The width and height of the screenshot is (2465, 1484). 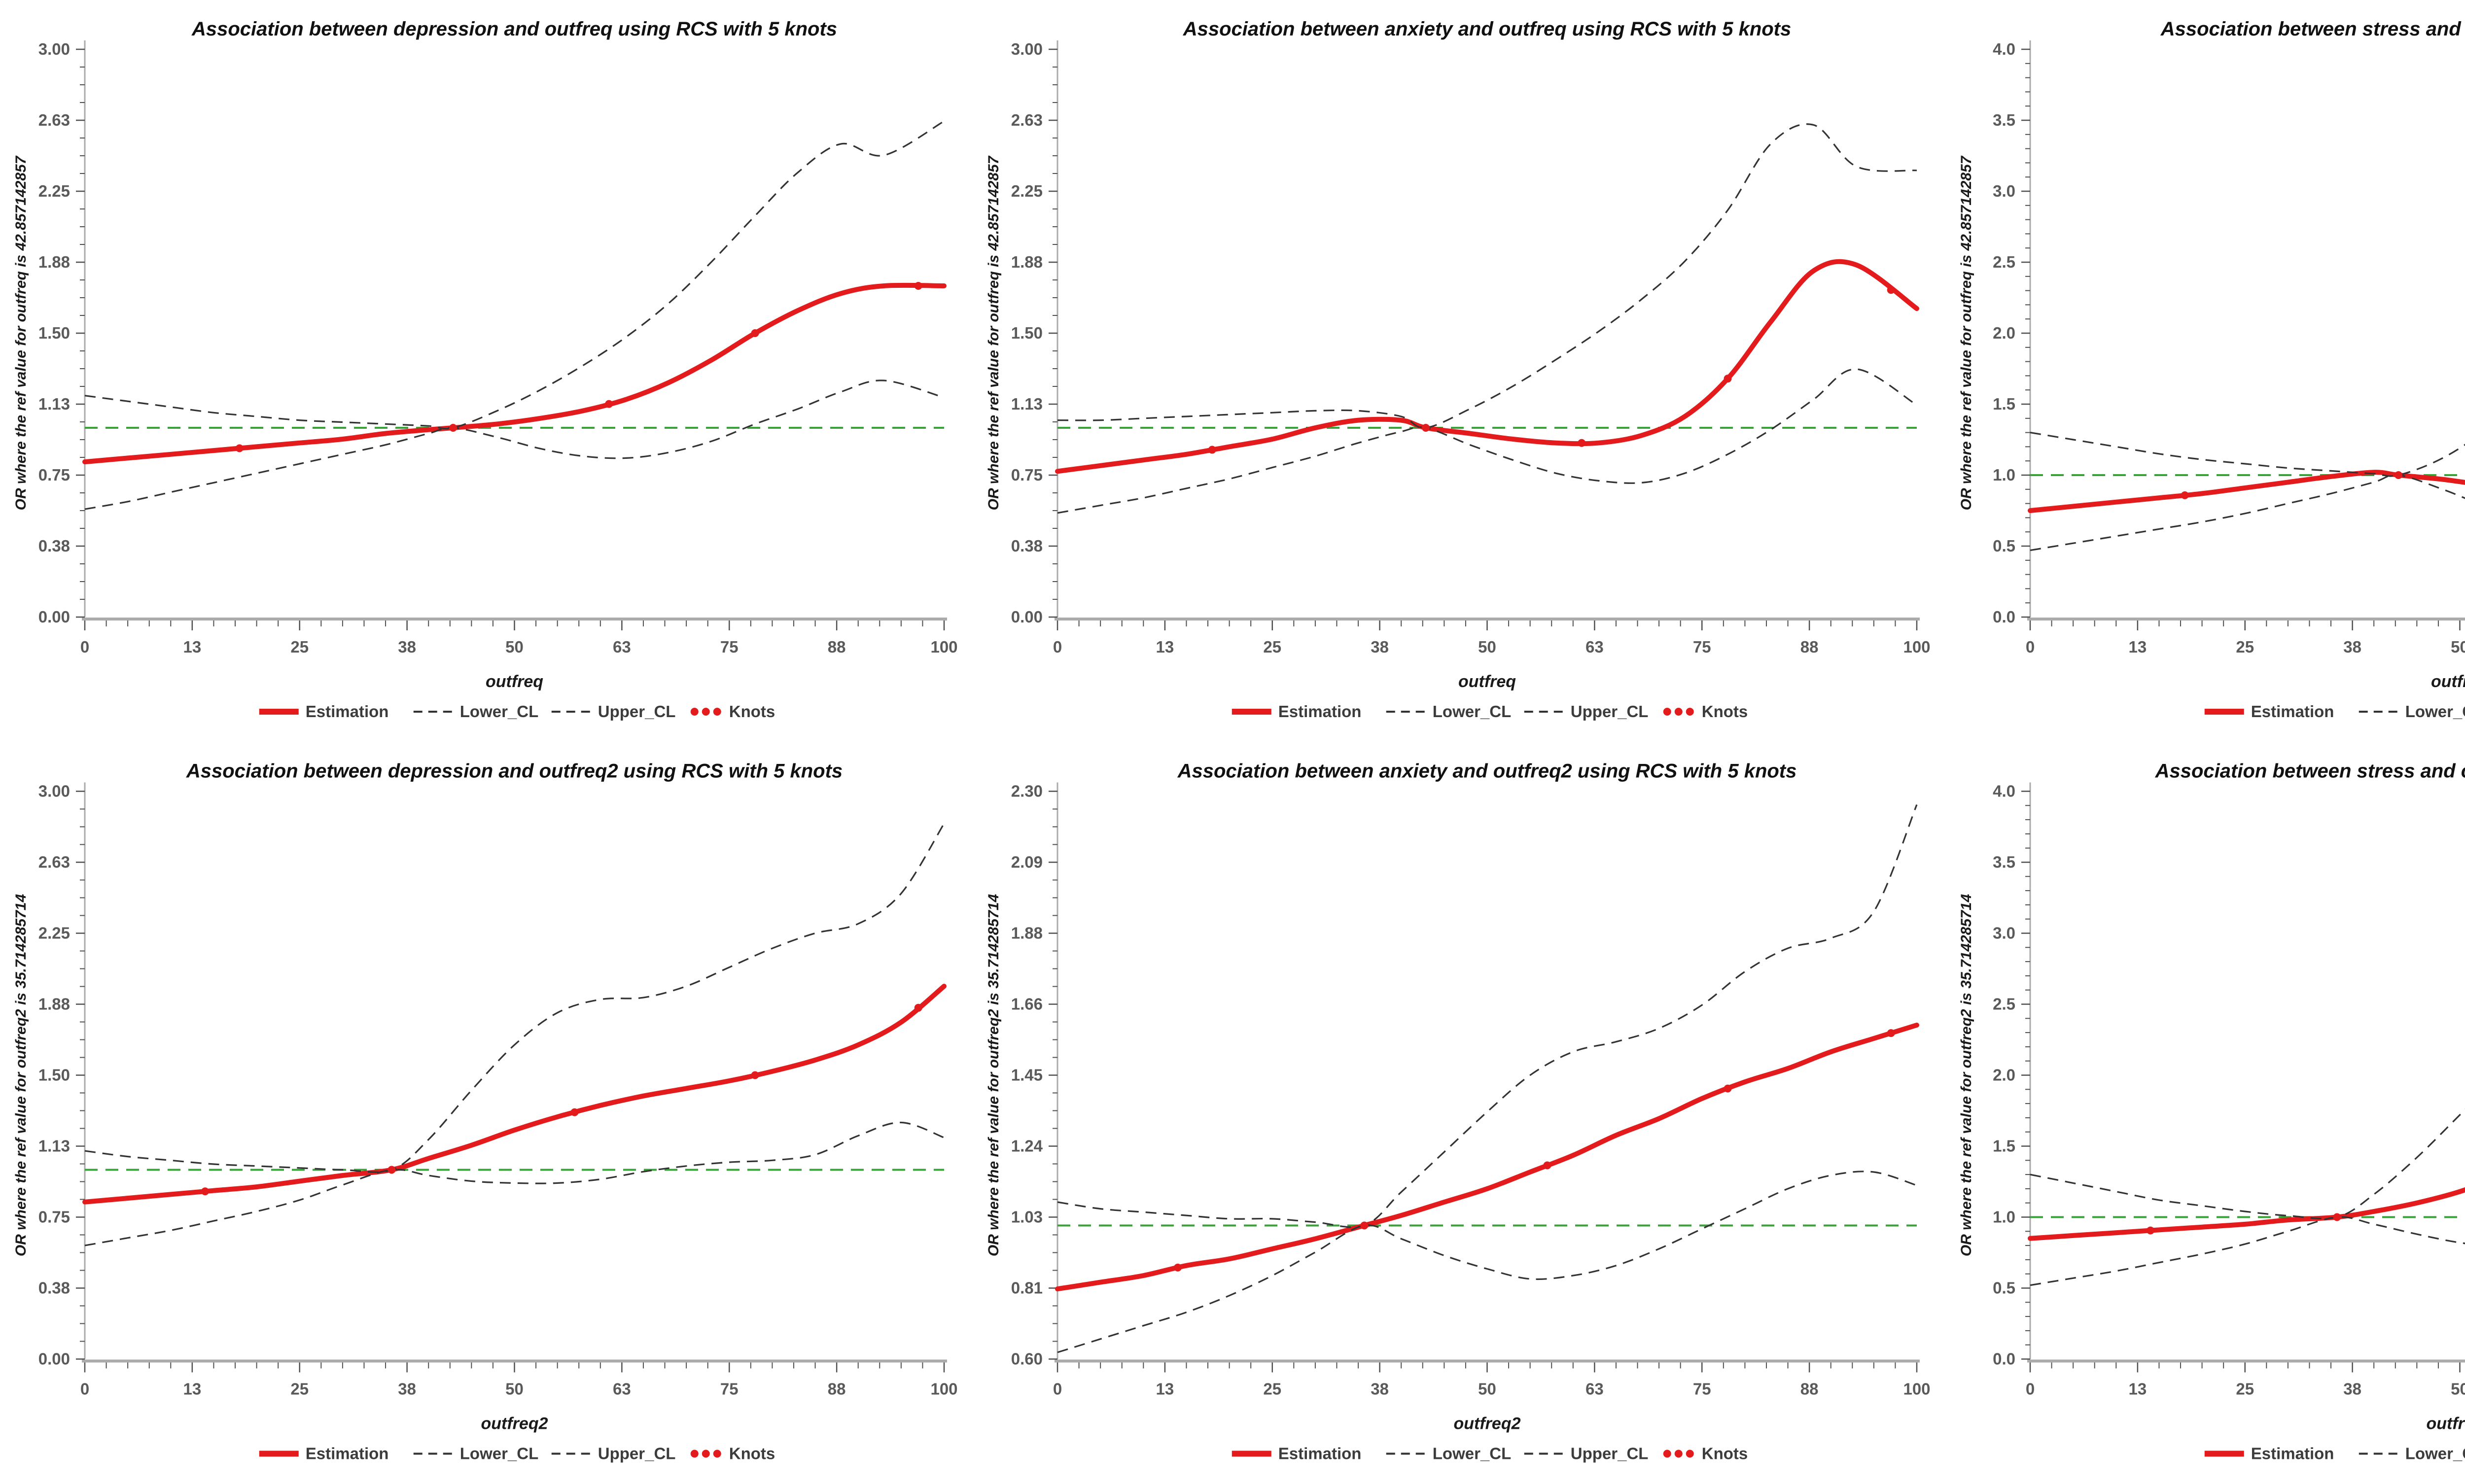 What do you see at coordinates (1027, 862) in the screenshot?
I see `y-tick-label: 2.09` at bounding box center [1027, 862].